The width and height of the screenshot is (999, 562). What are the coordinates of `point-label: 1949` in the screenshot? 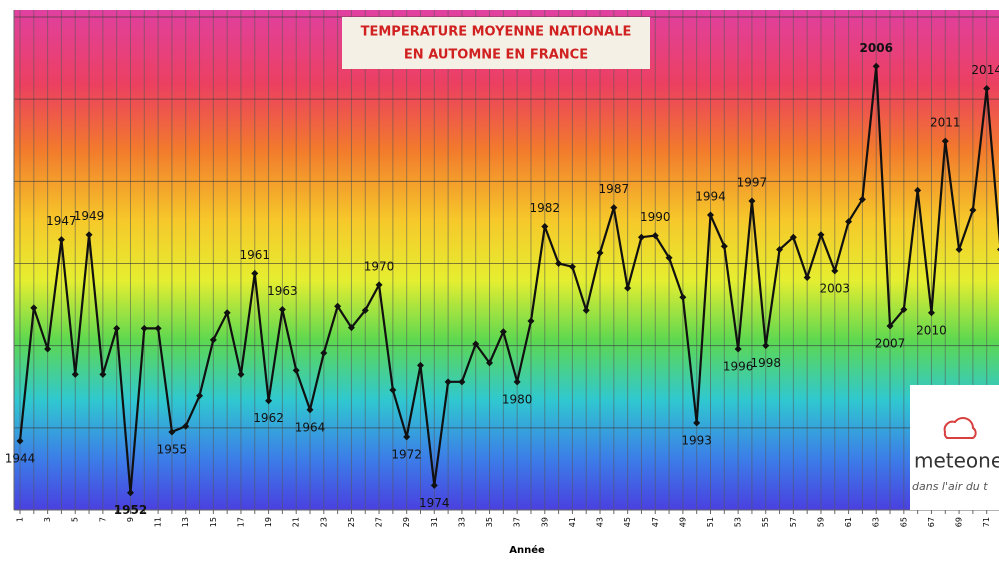 It's located at (89, 216).